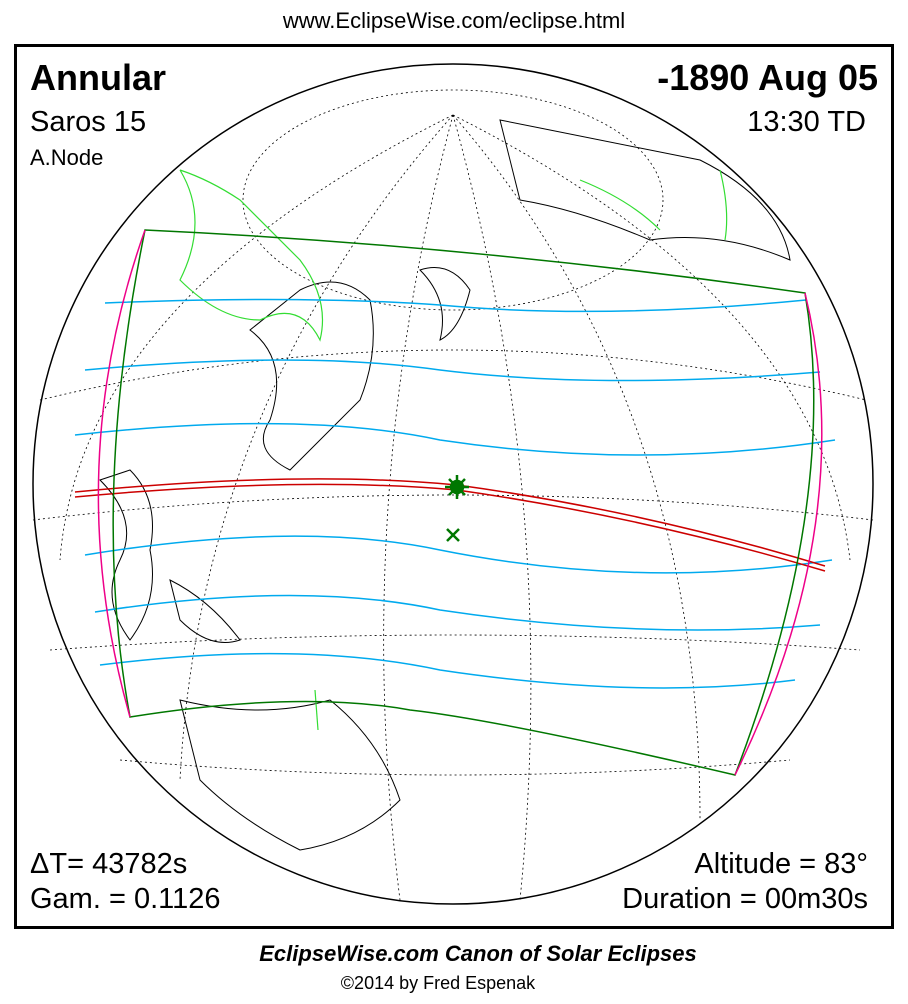 Image resolution: width=908 pixels, height=1004 pixels. What do you see at coordinates (108, 864) in the screenshot?
I see `delta-t: ΔT= 43782s` at bounding box center [108, 864].